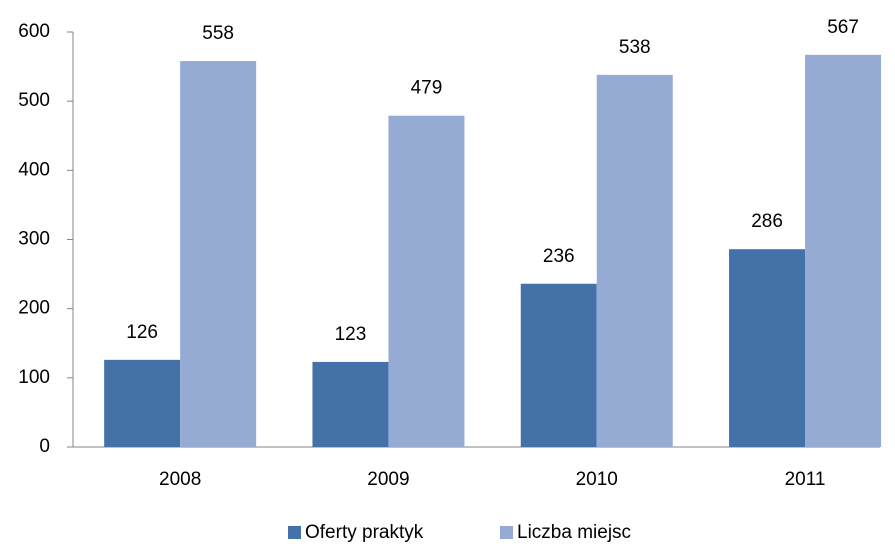 The height and width of the screenshot is (548, 895). What do you see at coordinates (843, 27) in the screenshot?
I see `data-label: 567` at bounding box center [843, 27].